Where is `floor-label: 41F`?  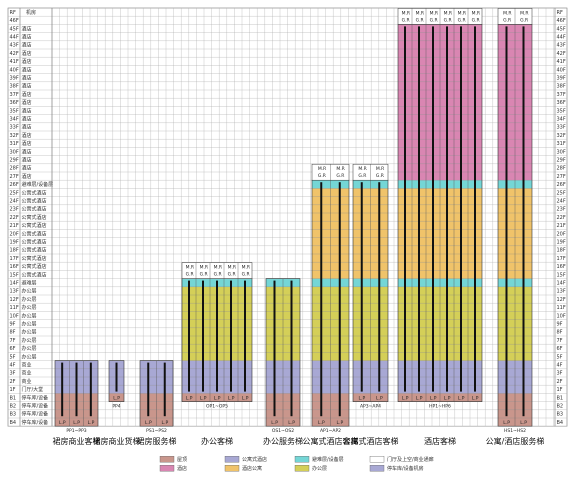 floor-label: 41F is located at coordinates (14, 62).